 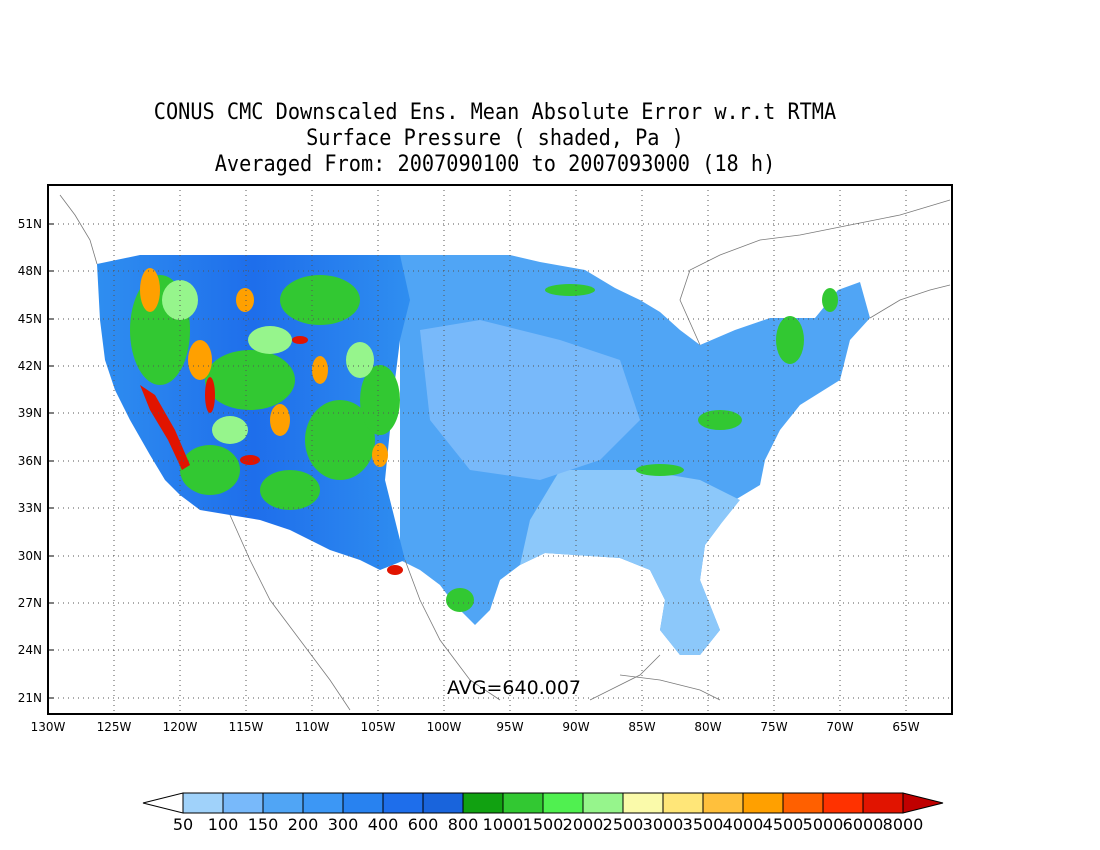 I want to click on lon-label: 90W, so click(x=575, y=727).